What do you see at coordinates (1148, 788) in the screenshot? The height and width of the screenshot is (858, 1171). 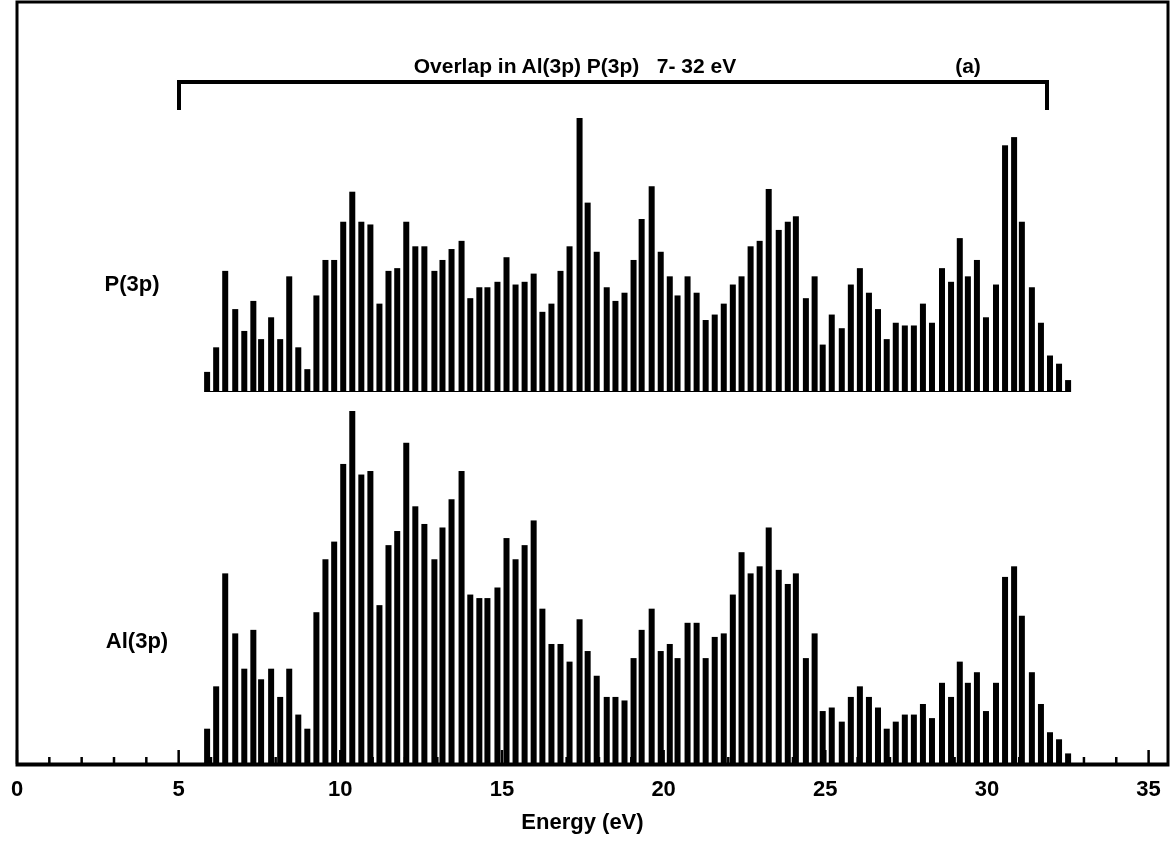 I see `x-tick-label: 35` at bounding box center [1148, 788].